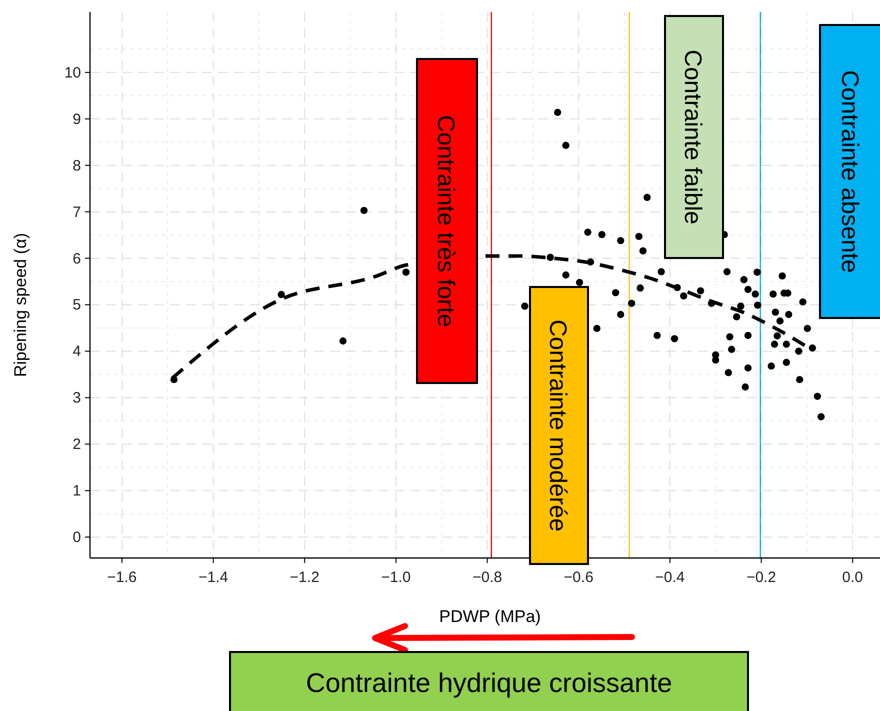 The image size is (880, 711). I want to click on x-tick-label: −0.4, so click(670, 577).